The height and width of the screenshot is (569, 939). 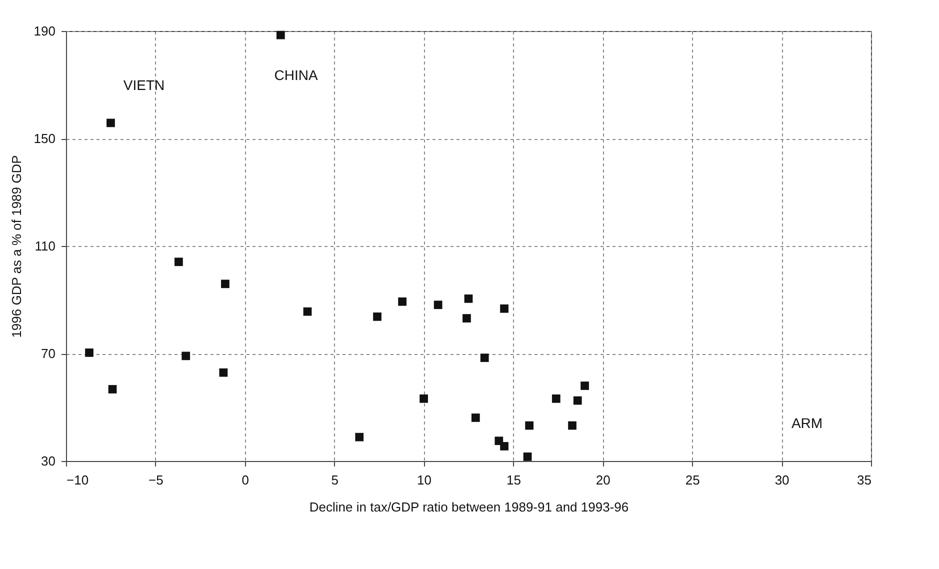 I want to click on x-axis-title: Decline in tax/GDP ratio between 1989-91 and 1993-96, so click(x=469, y=507).